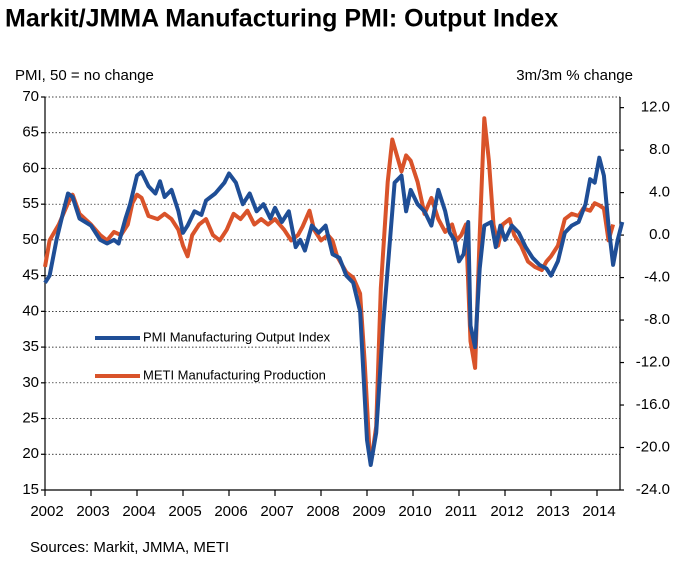  I want to click on x-tick-label: 2003, so click(92, 511).